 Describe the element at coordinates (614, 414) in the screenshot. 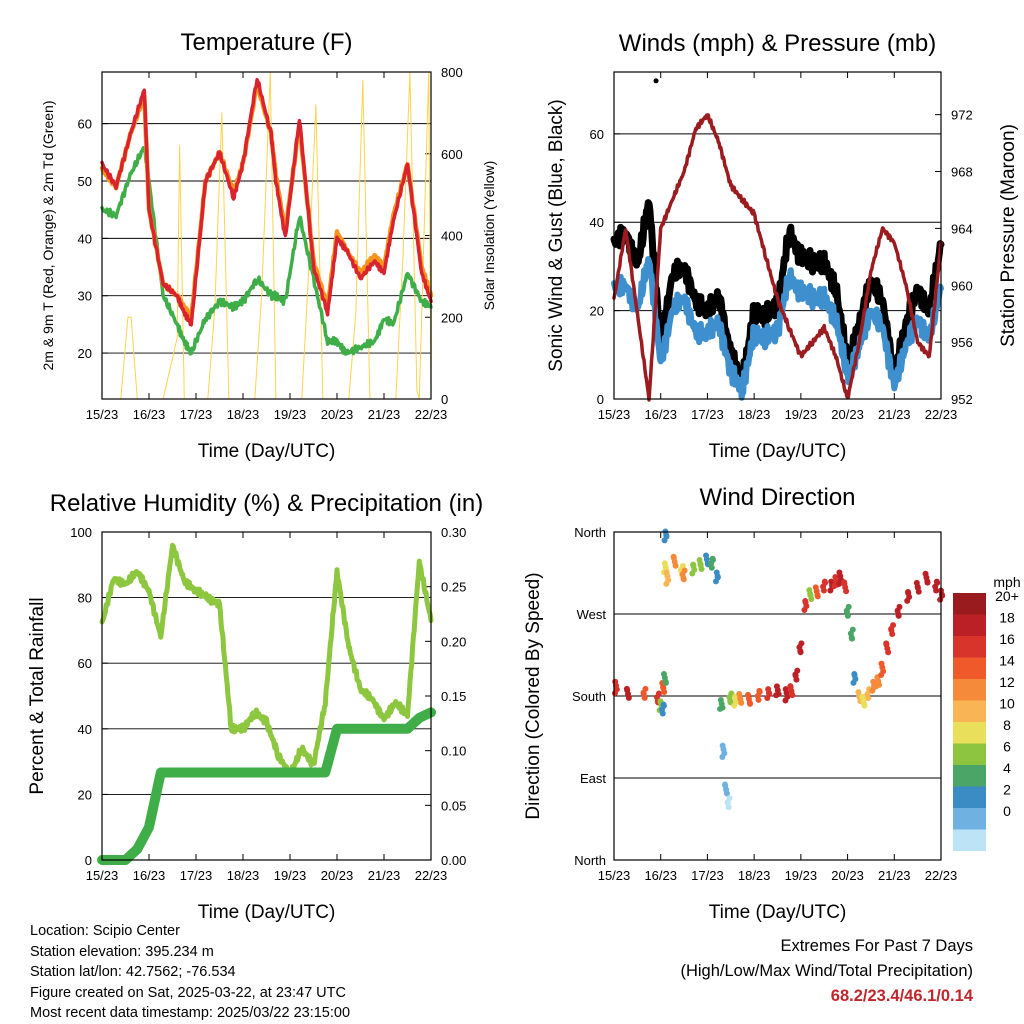

I see `x-tick-label-1: 15/23` at that location.